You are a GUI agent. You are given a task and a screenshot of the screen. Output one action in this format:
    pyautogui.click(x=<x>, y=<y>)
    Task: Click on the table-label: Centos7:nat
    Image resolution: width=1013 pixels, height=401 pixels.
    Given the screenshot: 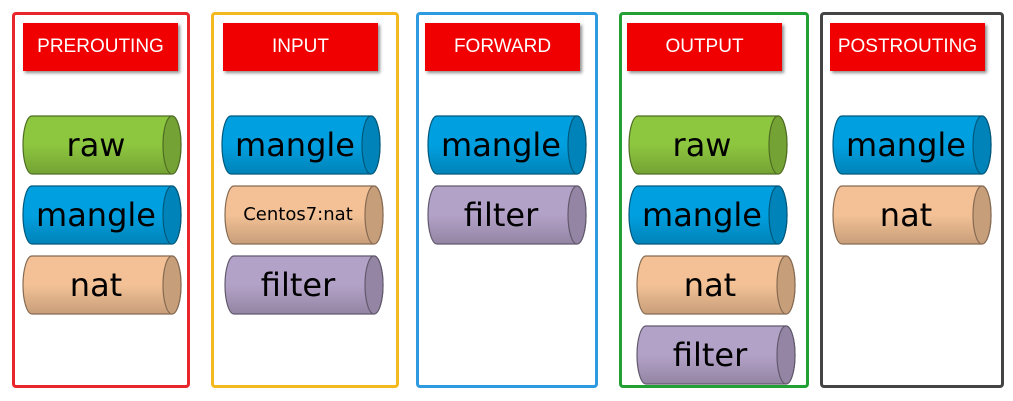 What is the action you would take?
    pyautogui.click(x=298, y=214)
    